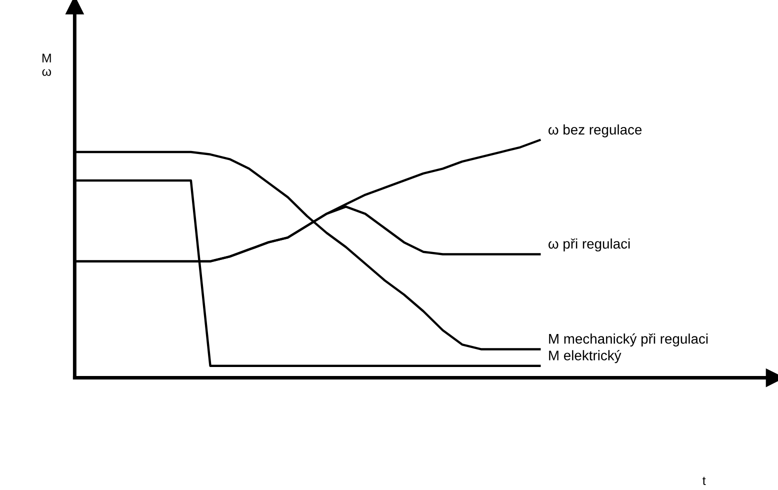 This screenshot has height=490, width=778. What do you see at coordinates (589, 245) in the screenshot?
I see `series-label: ω při regulaci` at bounding box center [589, 245].